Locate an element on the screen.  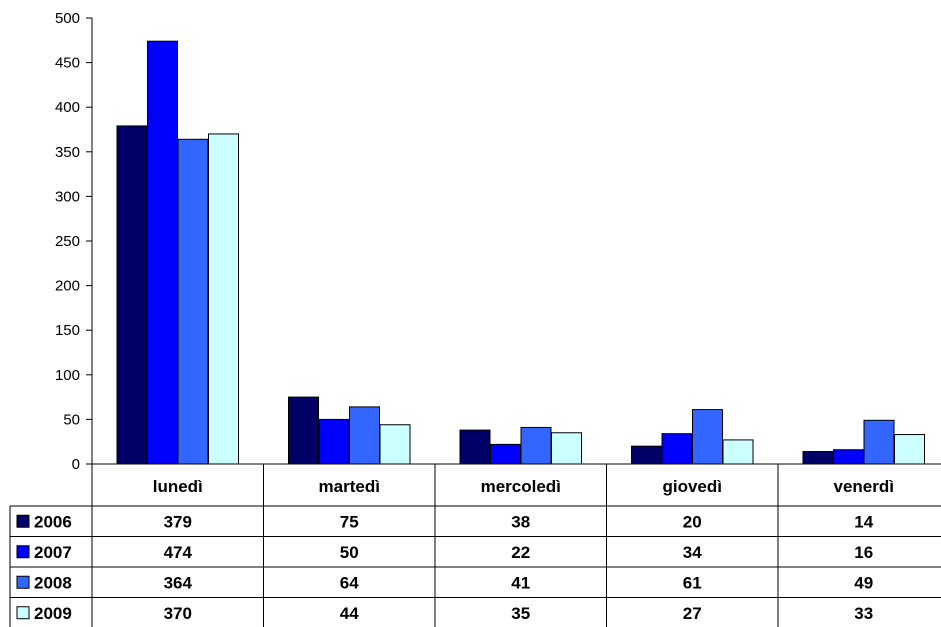
table-cell-value: 22 is located at coordinates (520, 552).